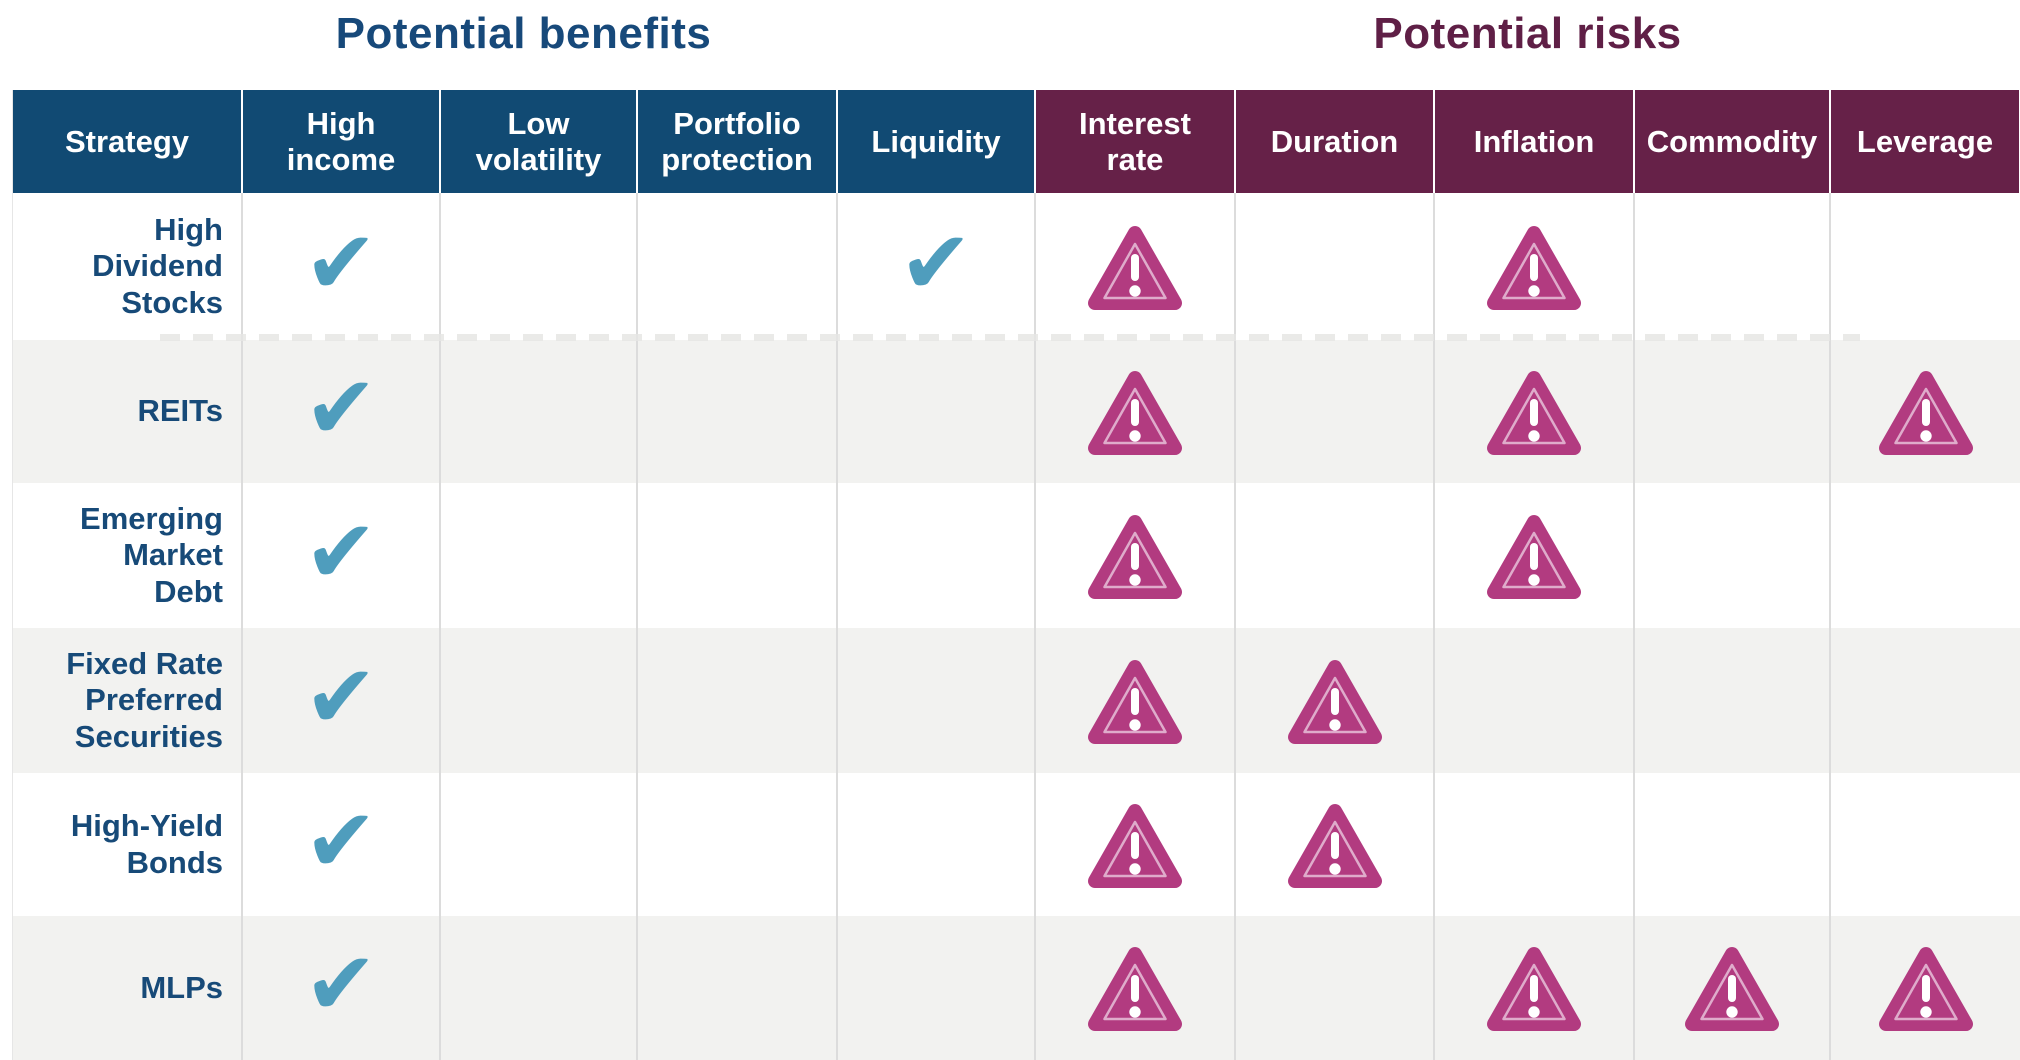 The width and height of the screenshot is (2020, 1060). What do you see at coordinates (937, 141) in the screenshot?
I see `column-header-liquidity: Liquidity` at bounding box center [937, 141].